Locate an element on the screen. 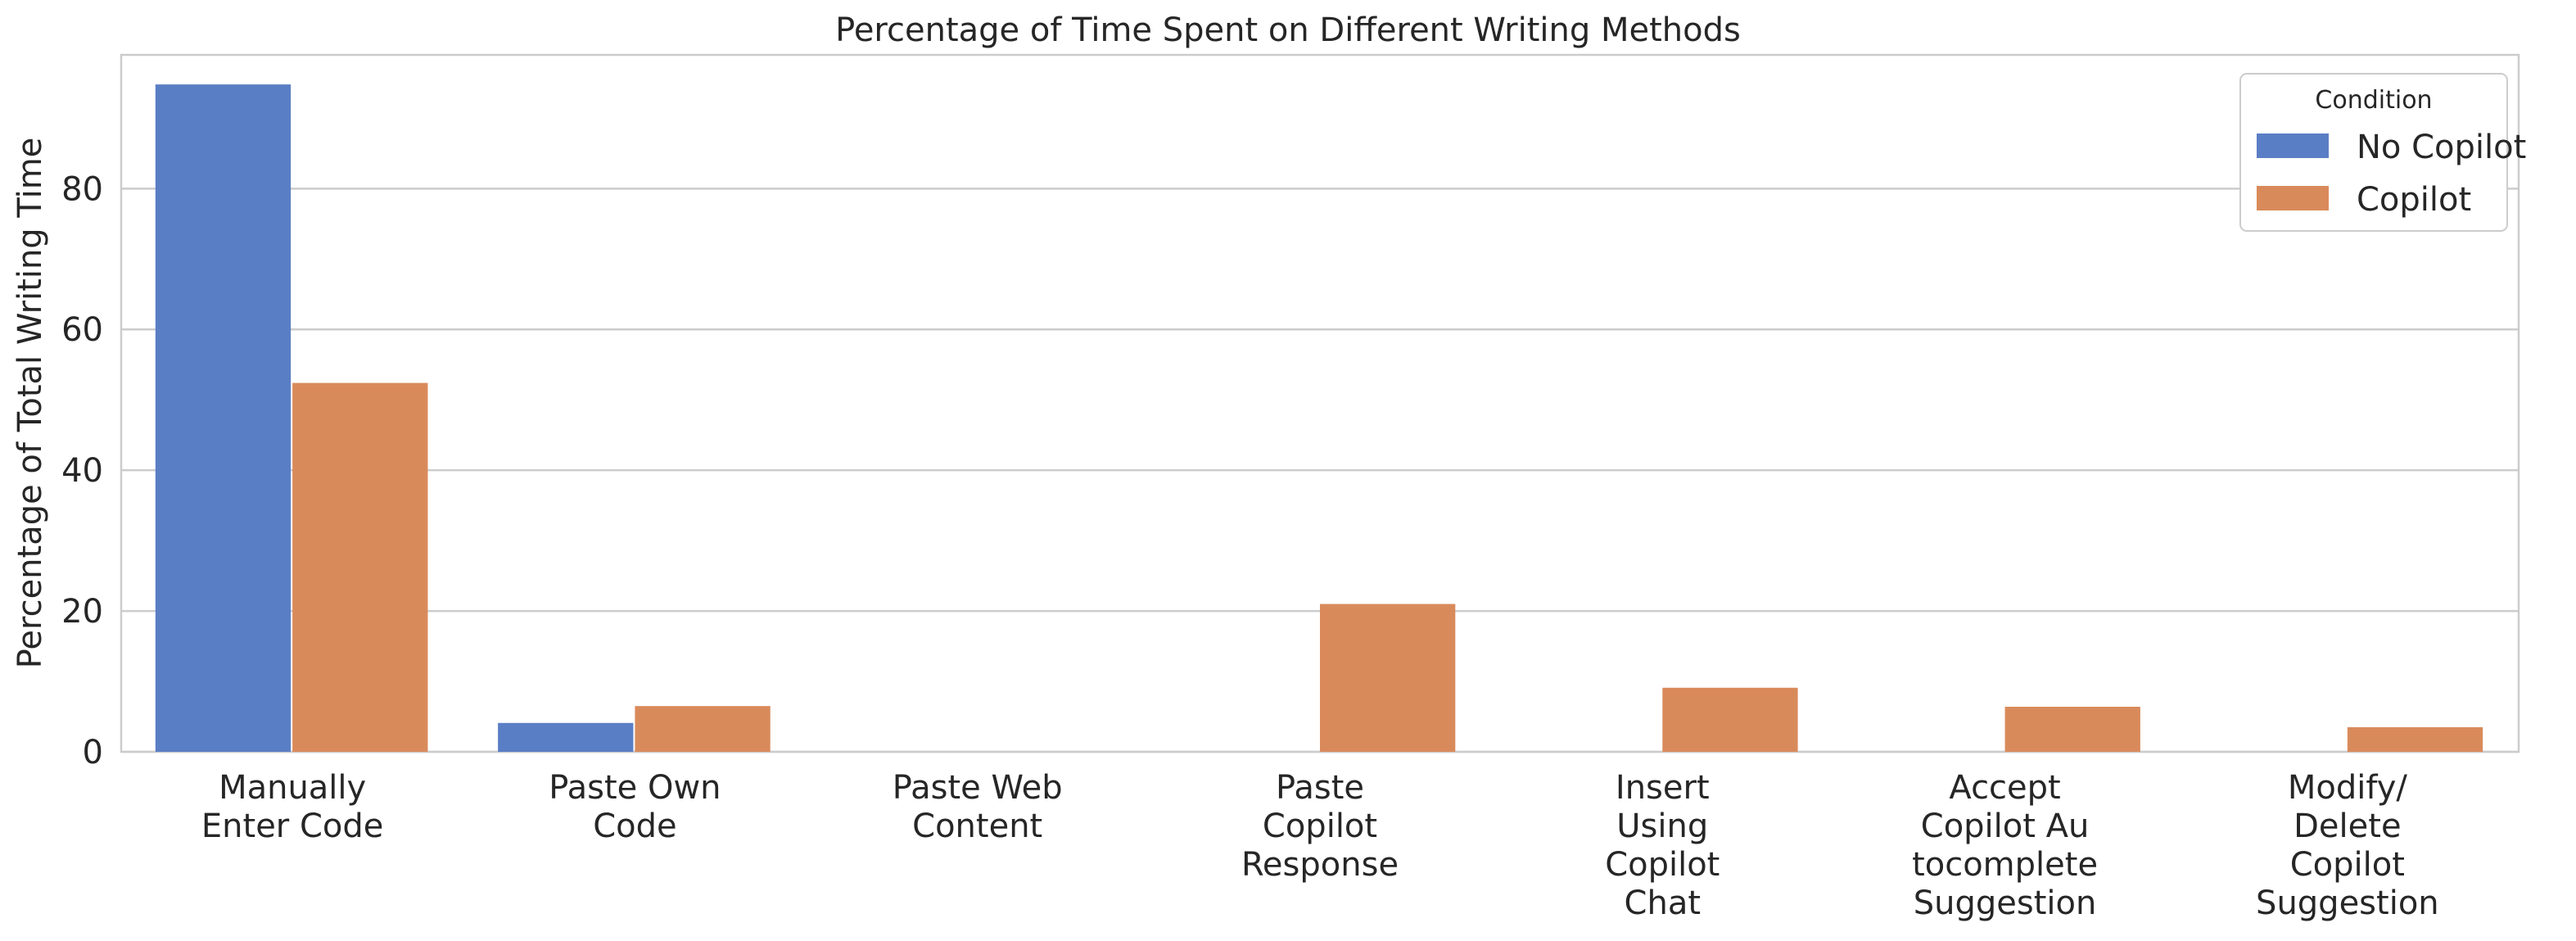 This screenshot has width=2576, height=941. x-tick-label-4: Insert Using Copilot Chat is located at coordinates (1662, 845).